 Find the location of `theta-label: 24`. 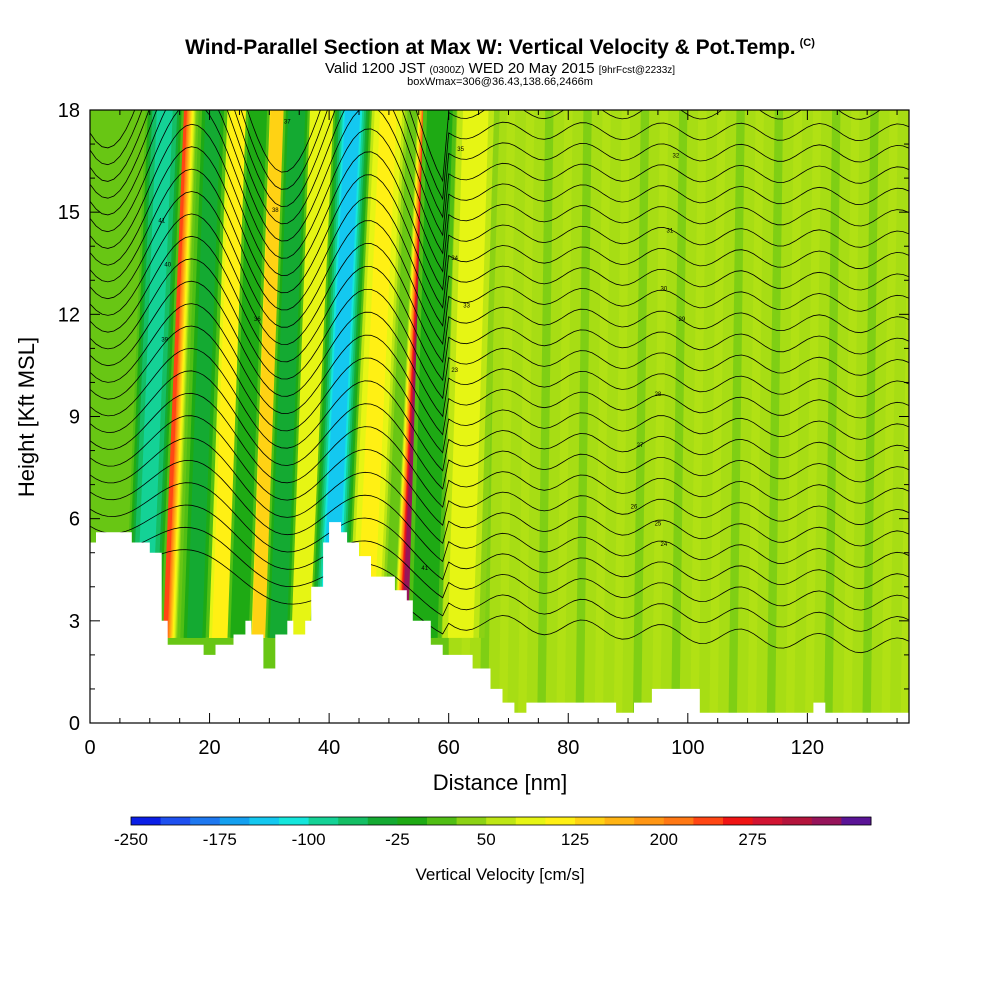

theta-label: 24 is located at coordinates (664, 545).